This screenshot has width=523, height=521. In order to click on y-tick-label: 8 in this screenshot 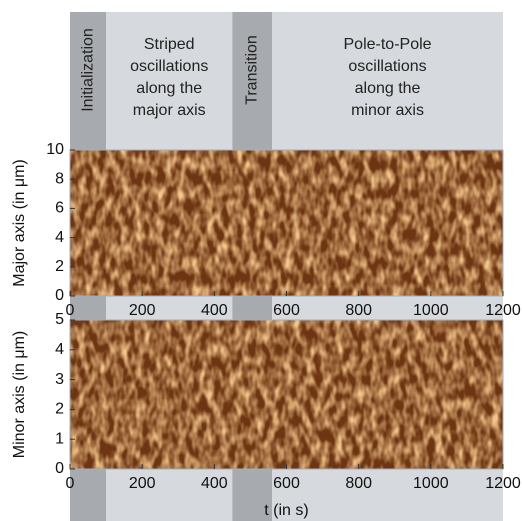, I will do `click(59, 178)`.